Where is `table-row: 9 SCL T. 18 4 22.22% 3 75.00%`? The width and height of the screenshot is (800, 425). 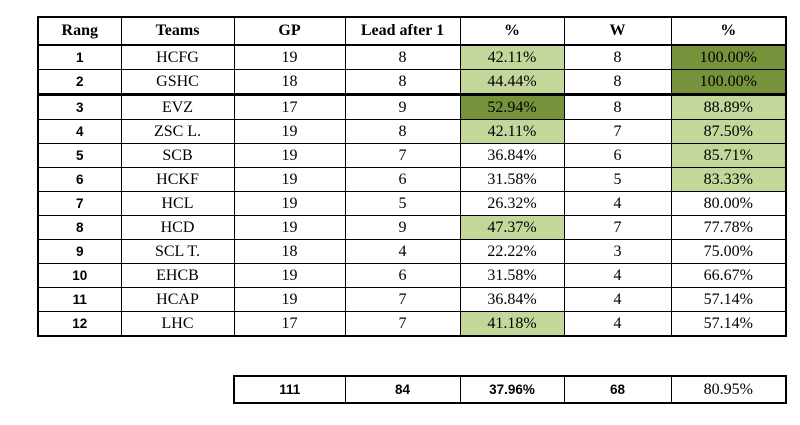 table-row: 9 SCL T. 18 4 22.22% 3 75.00% is located at coordinates (412, 251).